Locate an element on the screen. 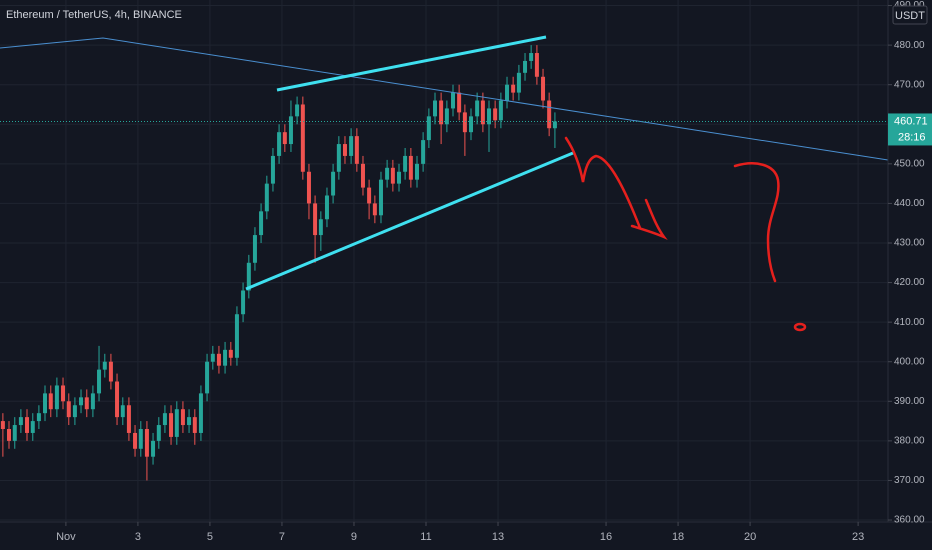 Image resolution: width=932 pixels, height=550 pixels. question-doodle is located at coordinates (756, 222).